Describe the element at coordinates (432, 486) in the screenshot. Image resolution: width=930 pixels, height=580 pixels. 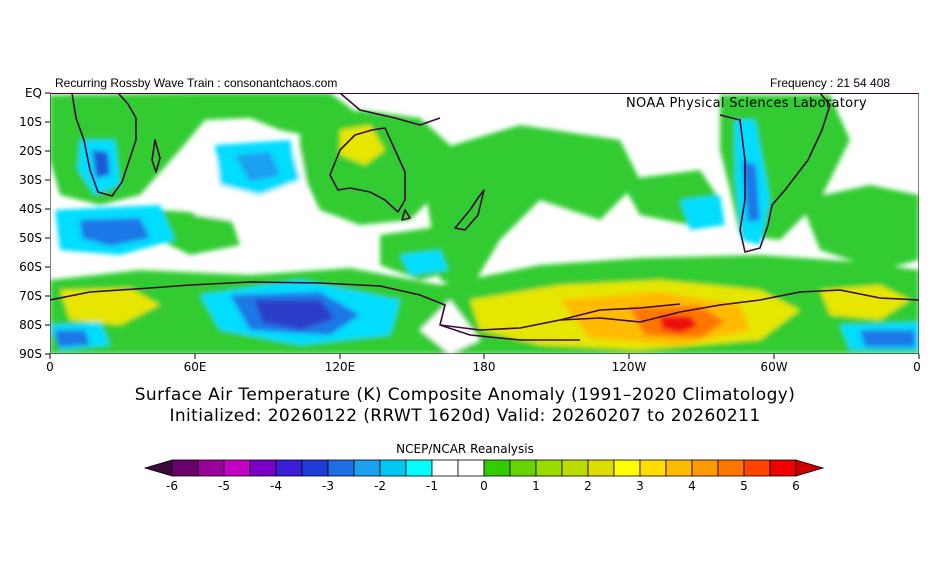
I see `colorbar-tick-label: -1` at that location.